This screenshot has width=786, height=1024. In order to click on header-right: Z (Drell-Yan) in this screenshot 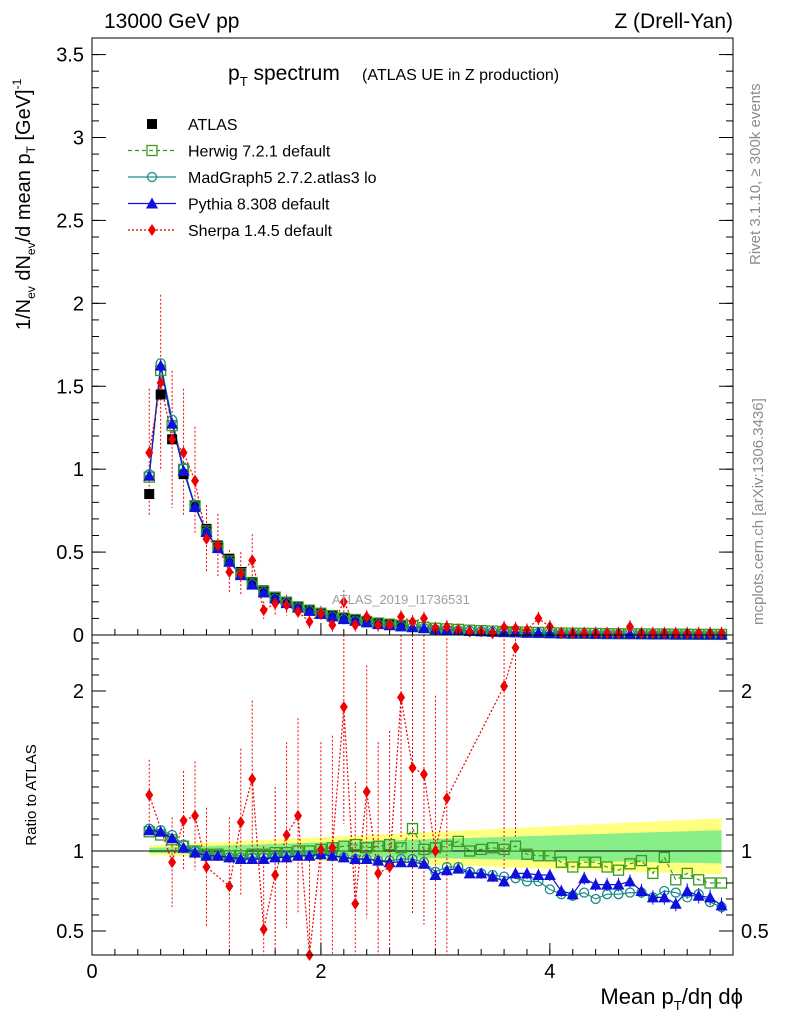, I will do `click(673, 21)`.